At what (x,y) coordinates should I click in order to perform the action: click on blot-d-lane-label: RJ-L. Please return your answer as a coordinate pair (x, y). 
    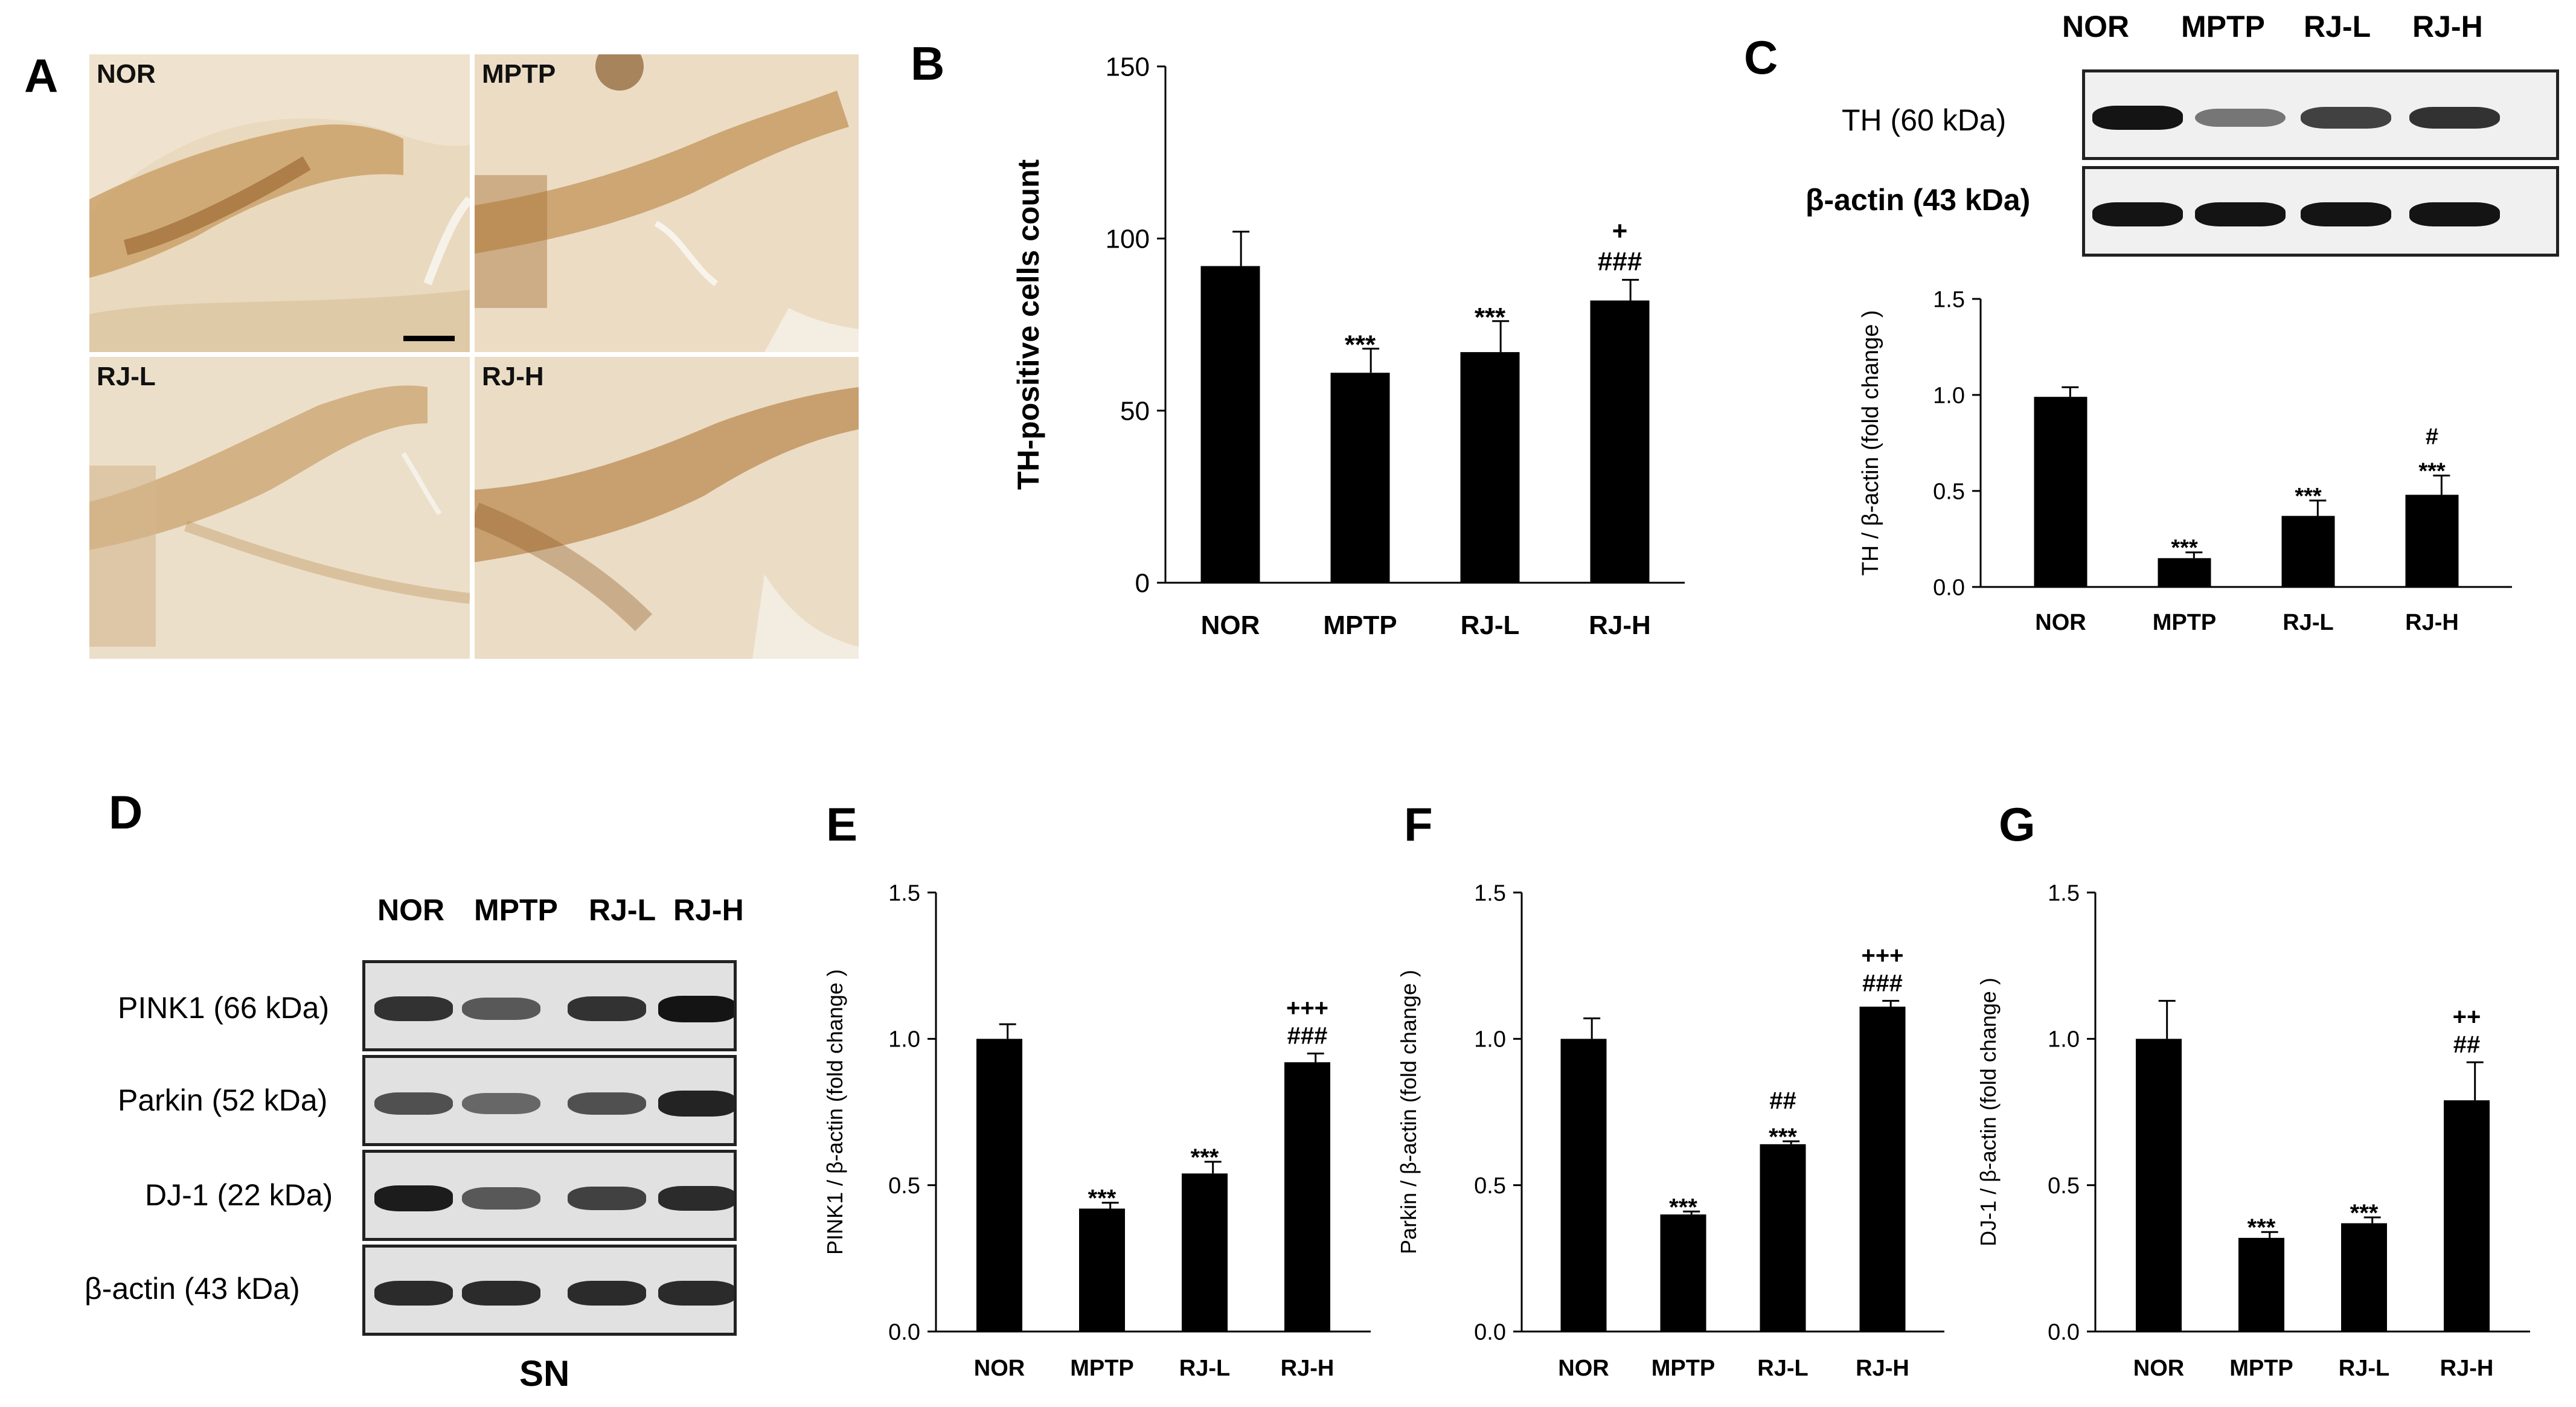
    Looking at the image, I should click on (622, 910).